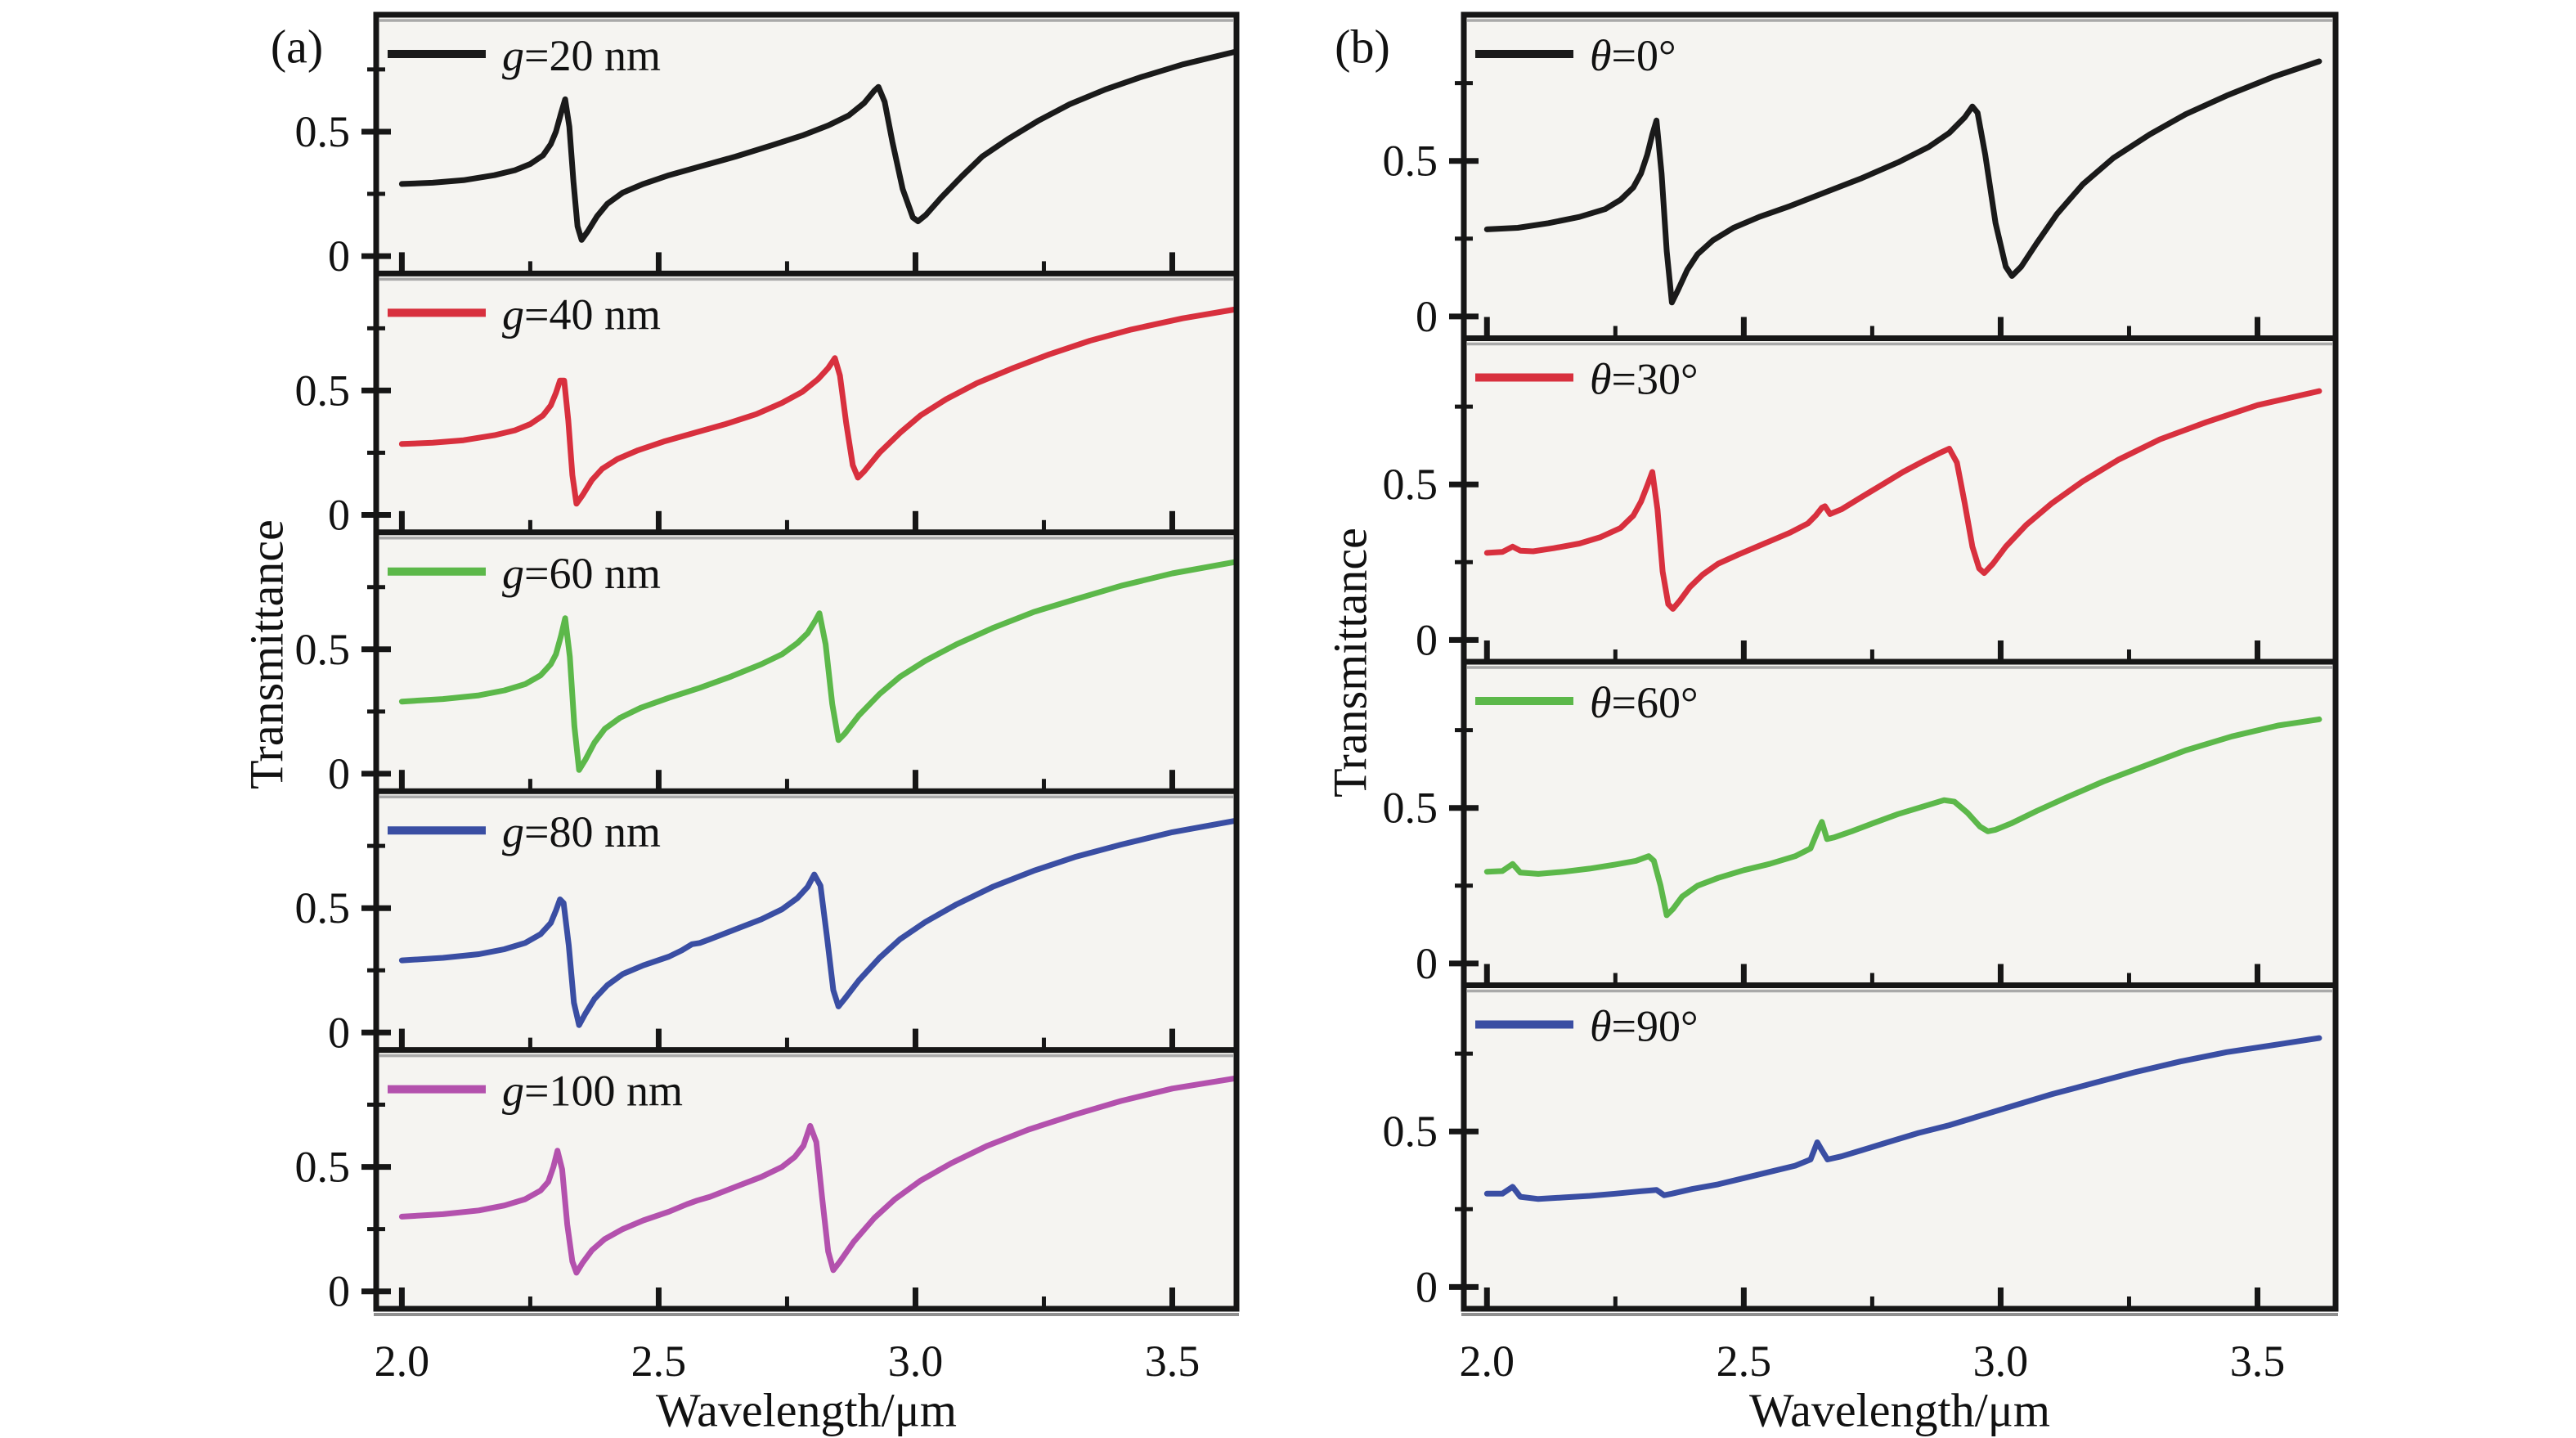  What do you see at coordinates (581, 55) in the screenshot?
I see `legend-label: g=20 nm` at bounding box center [581, 55].